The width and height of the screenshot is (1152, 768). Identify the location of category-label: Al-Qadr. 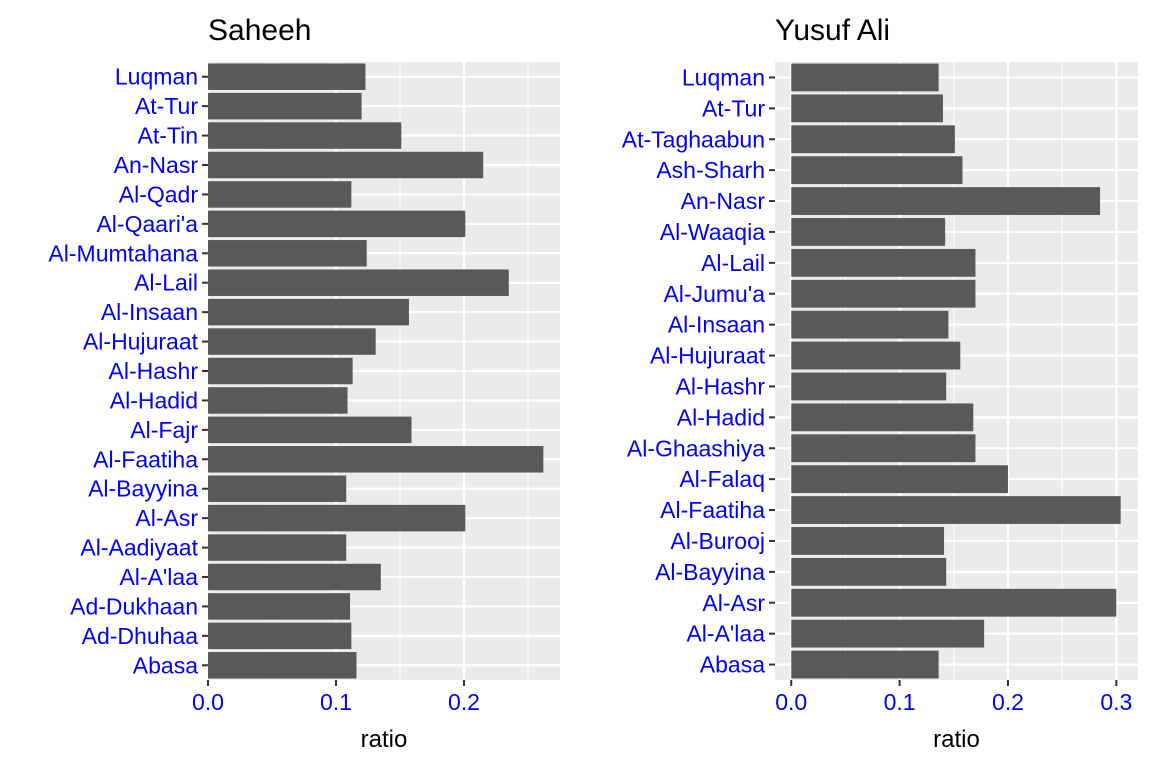
(159, 194).